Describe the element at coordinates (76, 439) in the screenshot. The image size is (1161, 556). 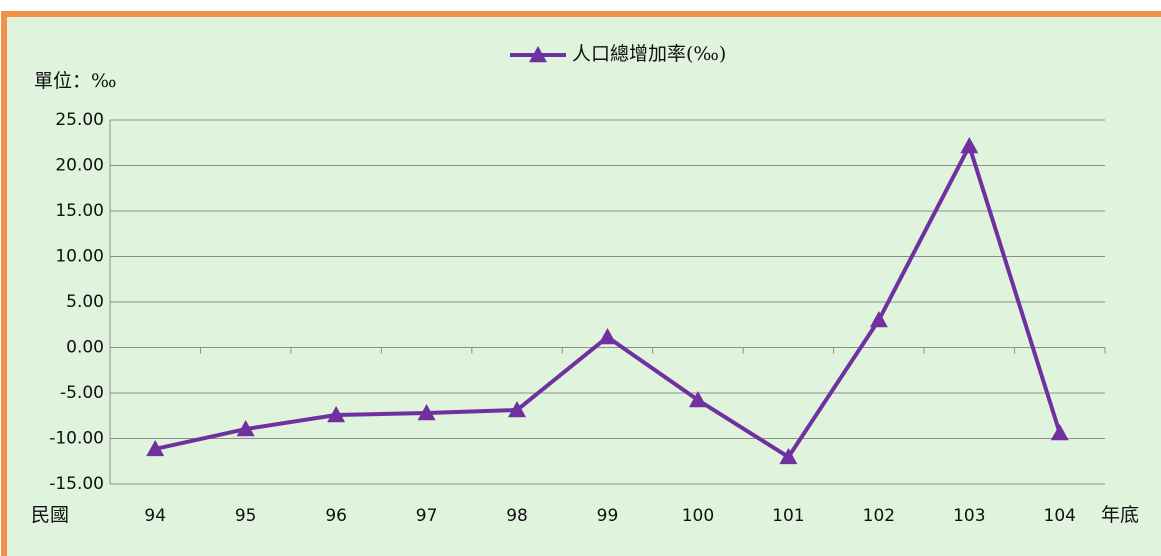
I see `y-tick-label: -10.00` at that location.